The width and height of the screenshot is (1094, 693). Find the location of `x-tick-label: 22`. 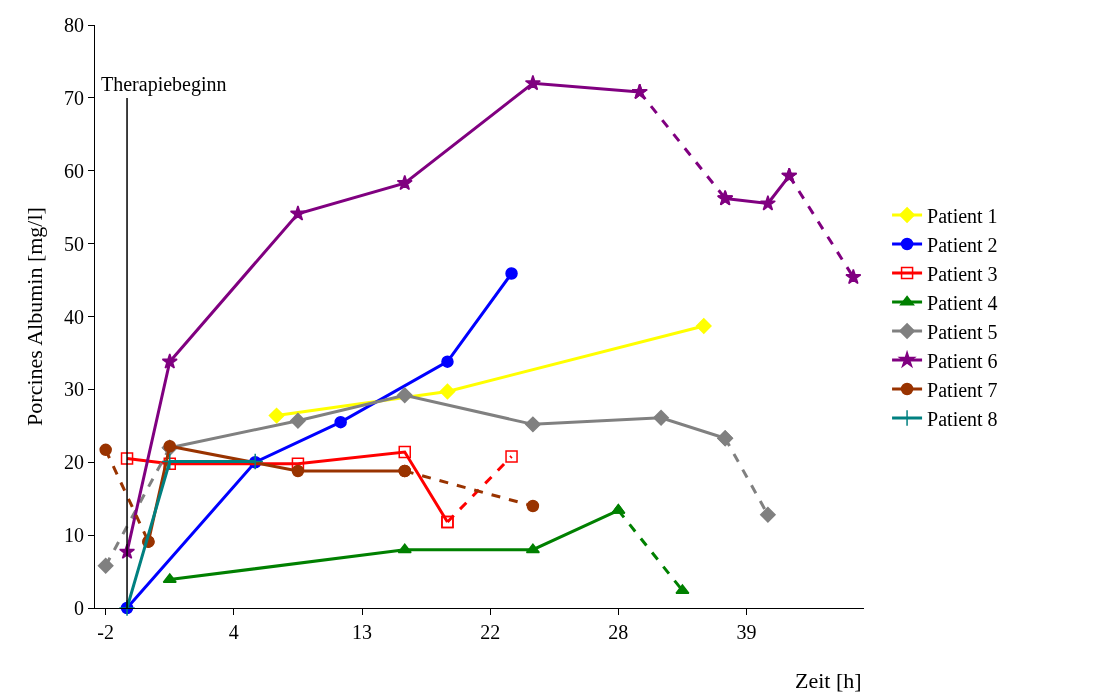

x-tick-label: 22 is located at coordinates (490, 632).